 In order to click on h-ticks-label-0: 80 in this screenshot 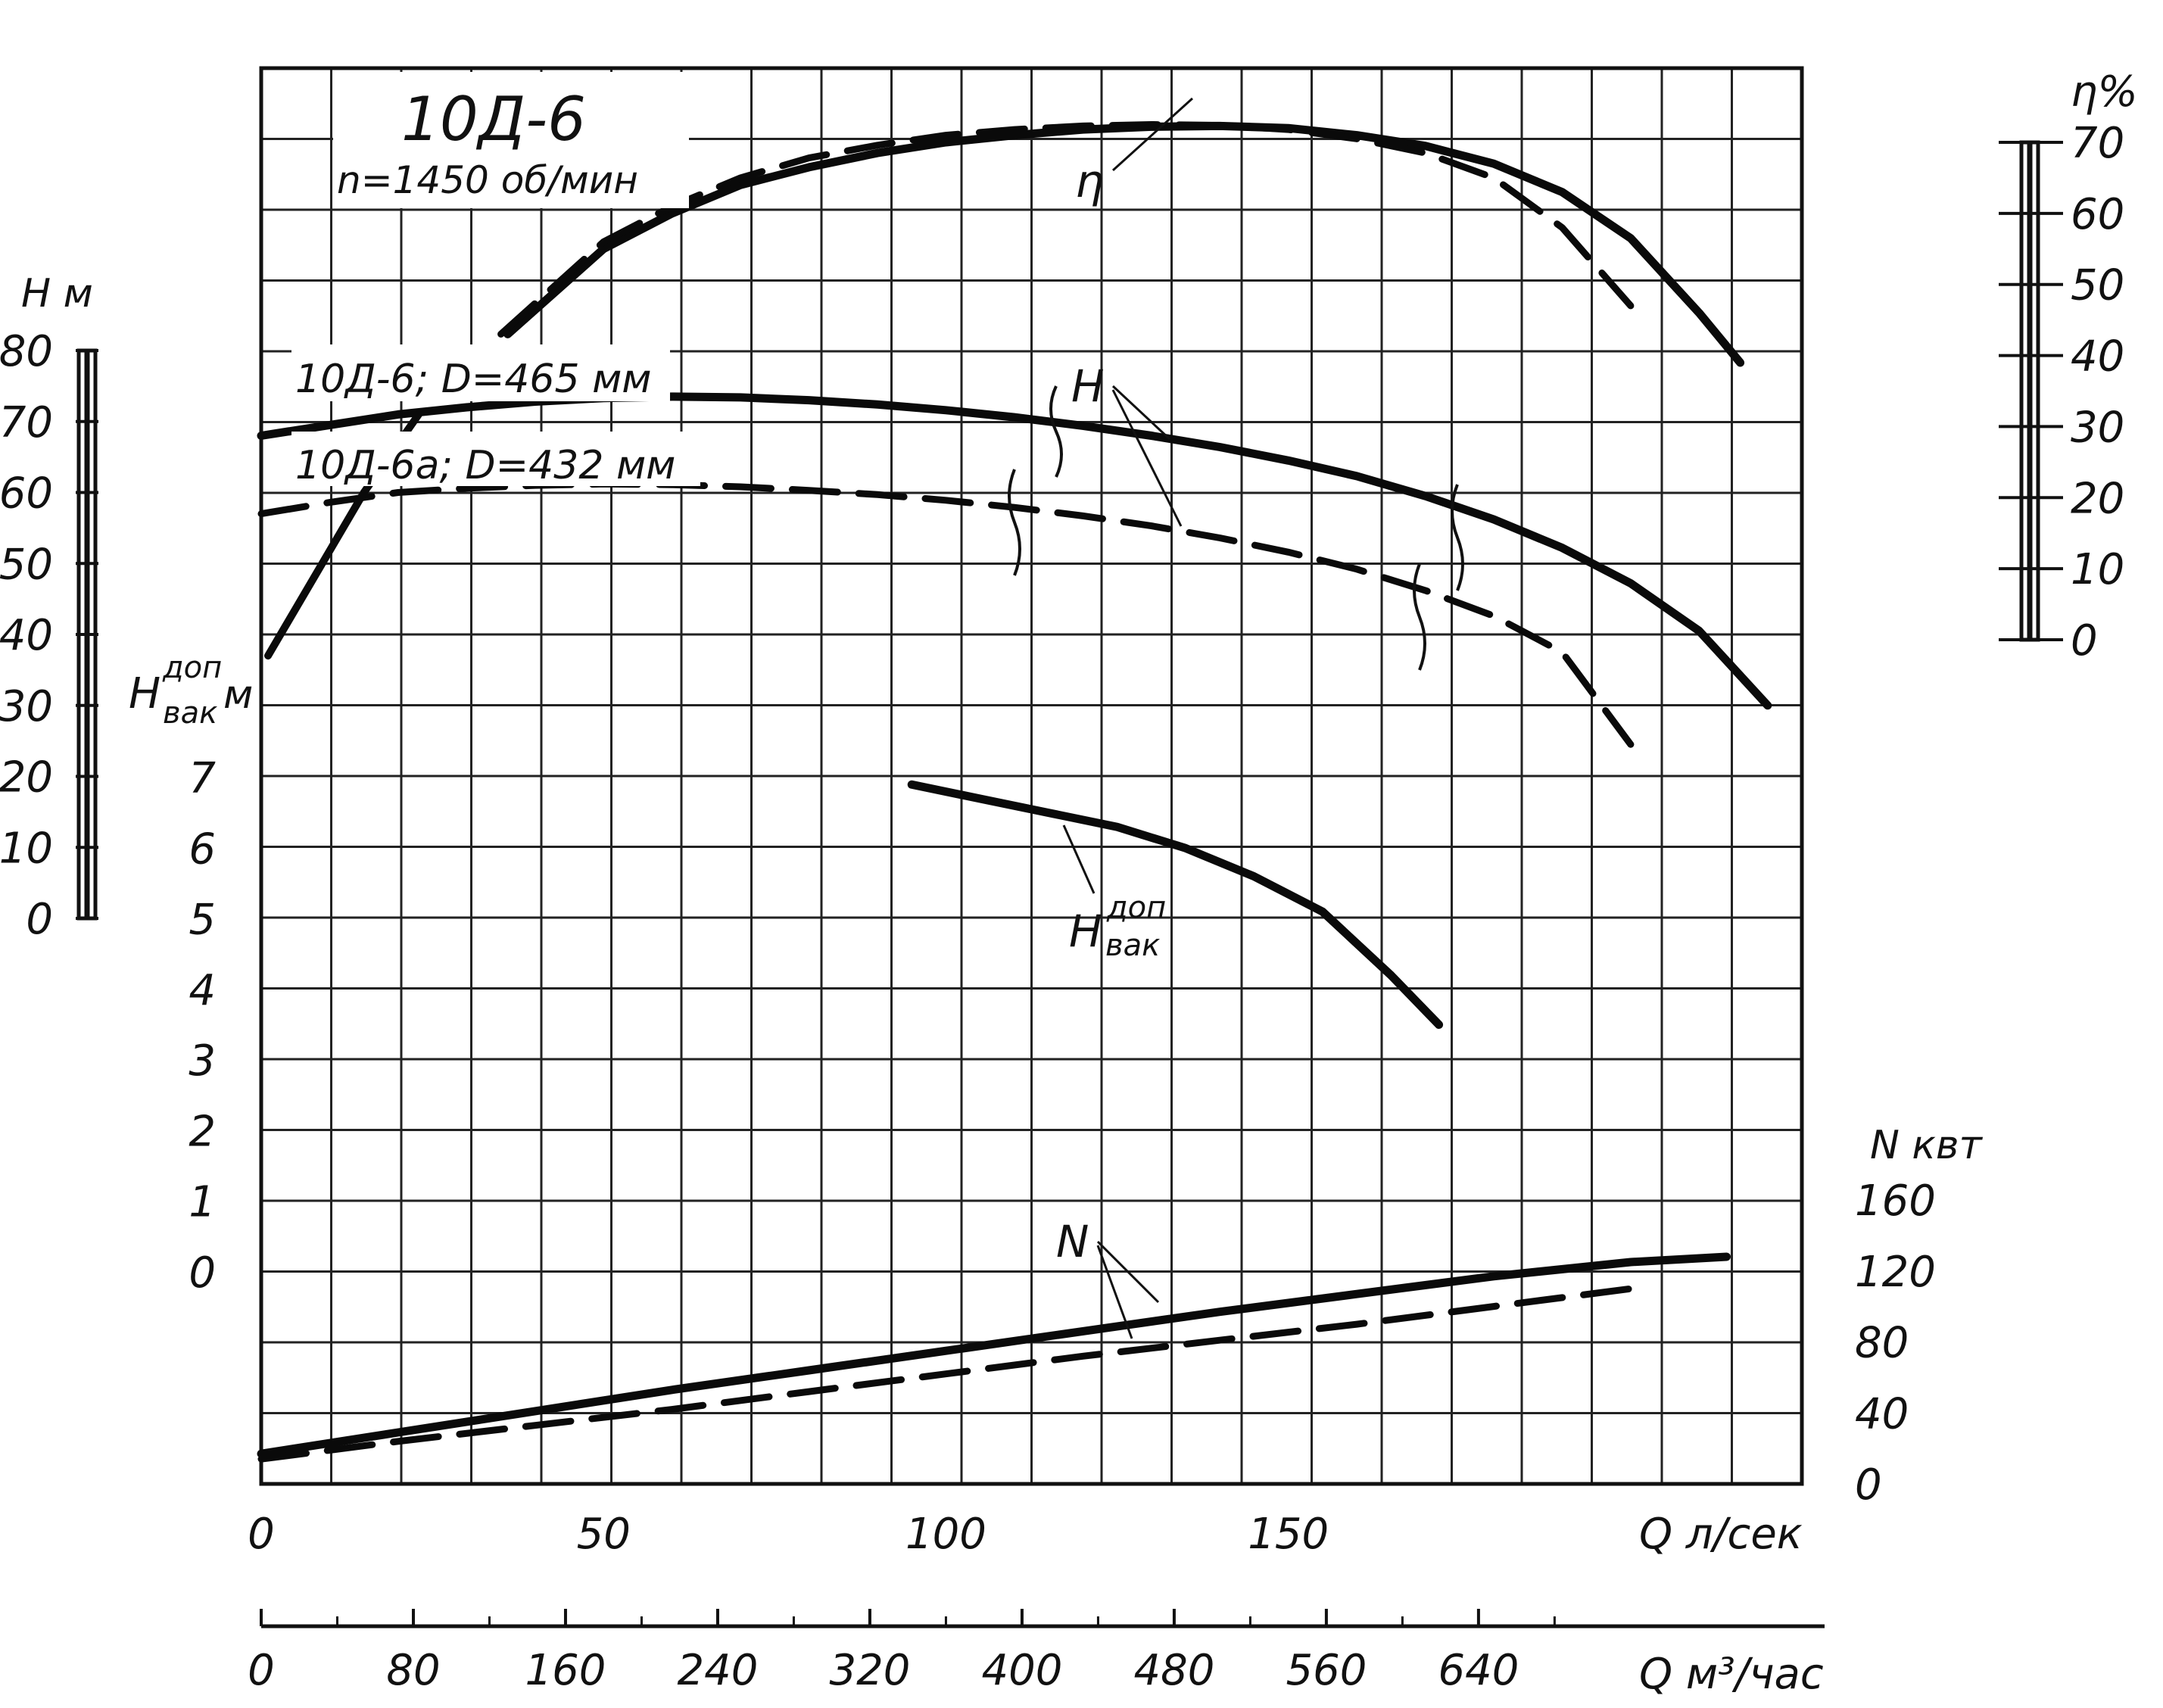, I will do `click(26, 351)`.